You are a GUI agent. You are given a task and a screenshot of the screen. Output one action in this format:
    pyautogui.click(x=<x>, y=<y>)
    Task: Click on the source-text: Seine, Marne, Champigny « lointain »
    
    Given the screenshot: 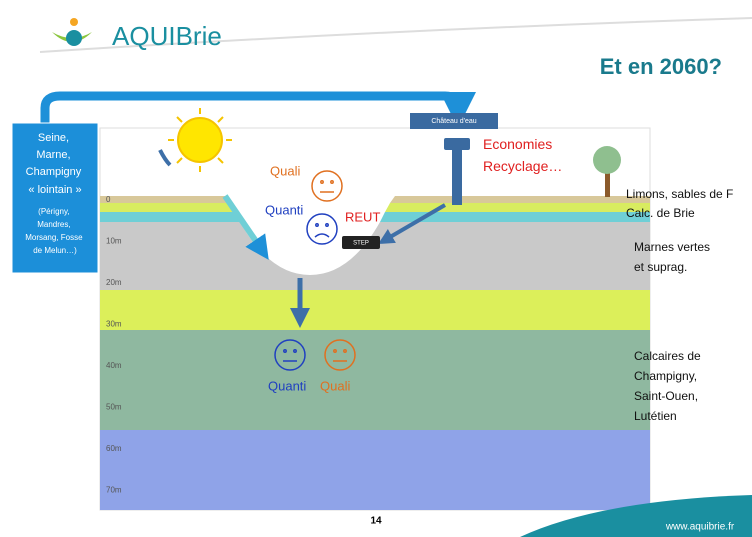 What is the action you would take?
    pyautogui.click(x=55, y=164)
    